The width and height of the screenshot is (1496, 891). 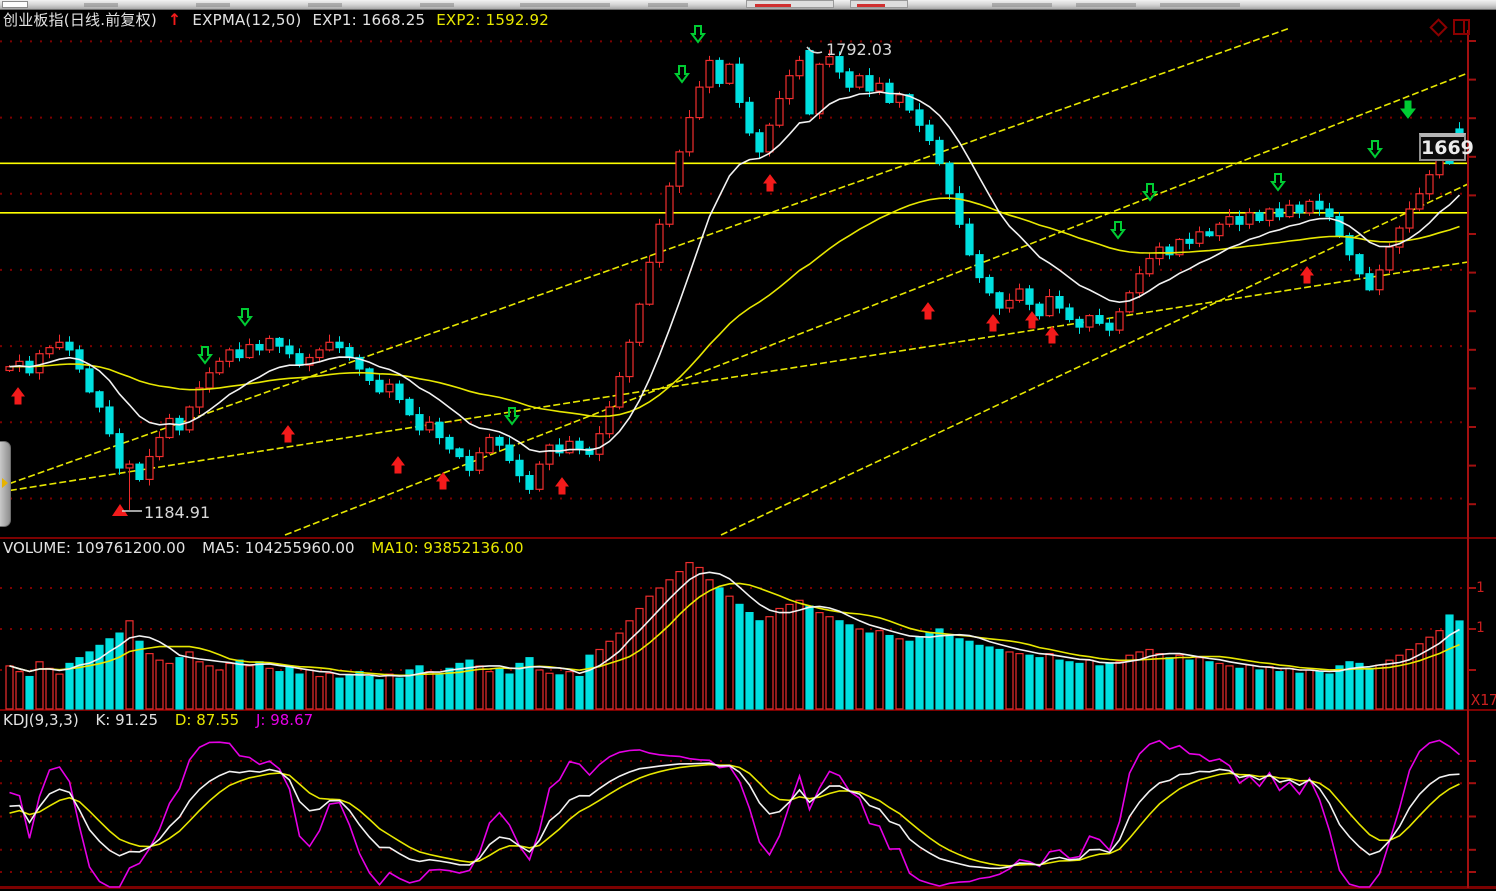 What do you see at coordinates (1461, 27) in the screenshot?
I see `window-pane-icon` at bounding box center [1461, 27].